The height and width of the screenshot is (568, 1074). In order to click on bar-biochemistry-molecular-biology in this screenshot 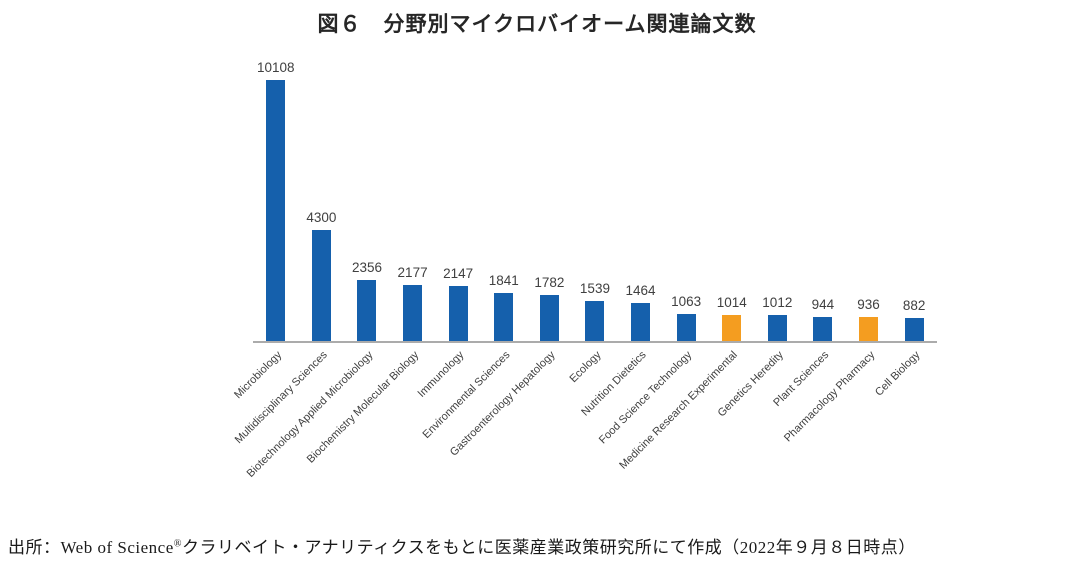, I will do `click(413, 313)`.